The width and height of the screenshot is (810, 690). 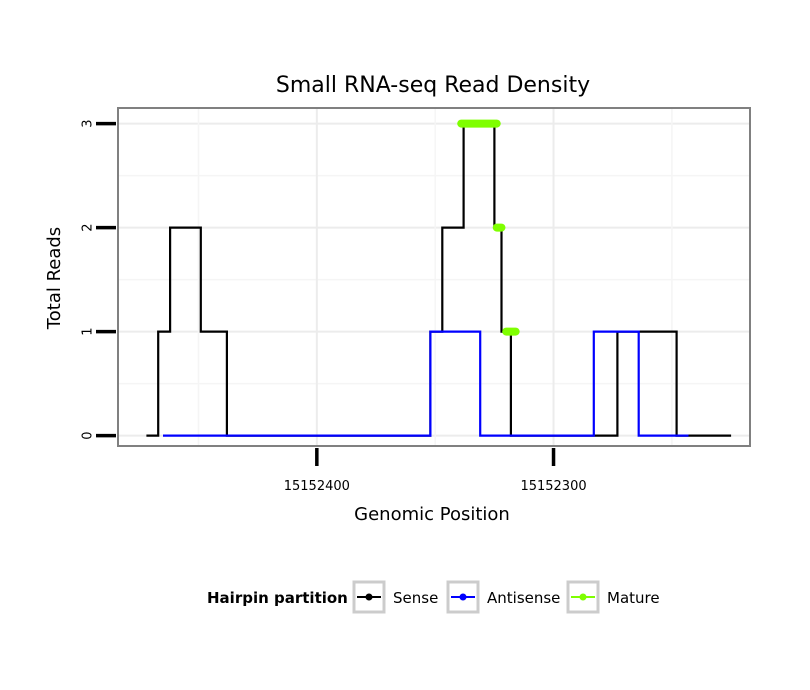 I want to click on legend-key-dot-sense, so click(x=369, y=597).